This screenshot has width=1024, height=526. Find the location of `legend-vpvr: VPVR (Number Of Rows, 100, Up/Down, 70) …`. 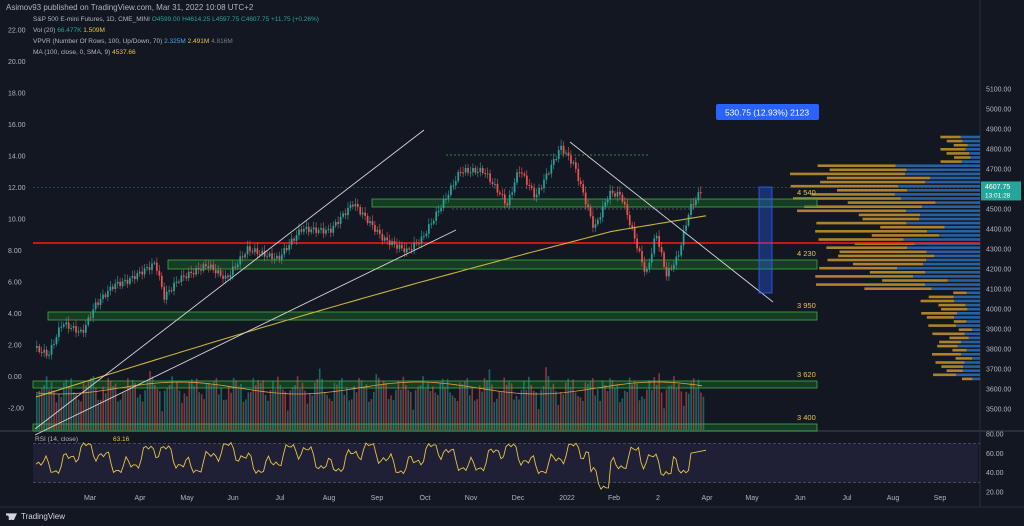

legend-vpvr: VPVR (Number Of Rows, 100, Up/Down, 70) … is located at coordinates (133, 41).